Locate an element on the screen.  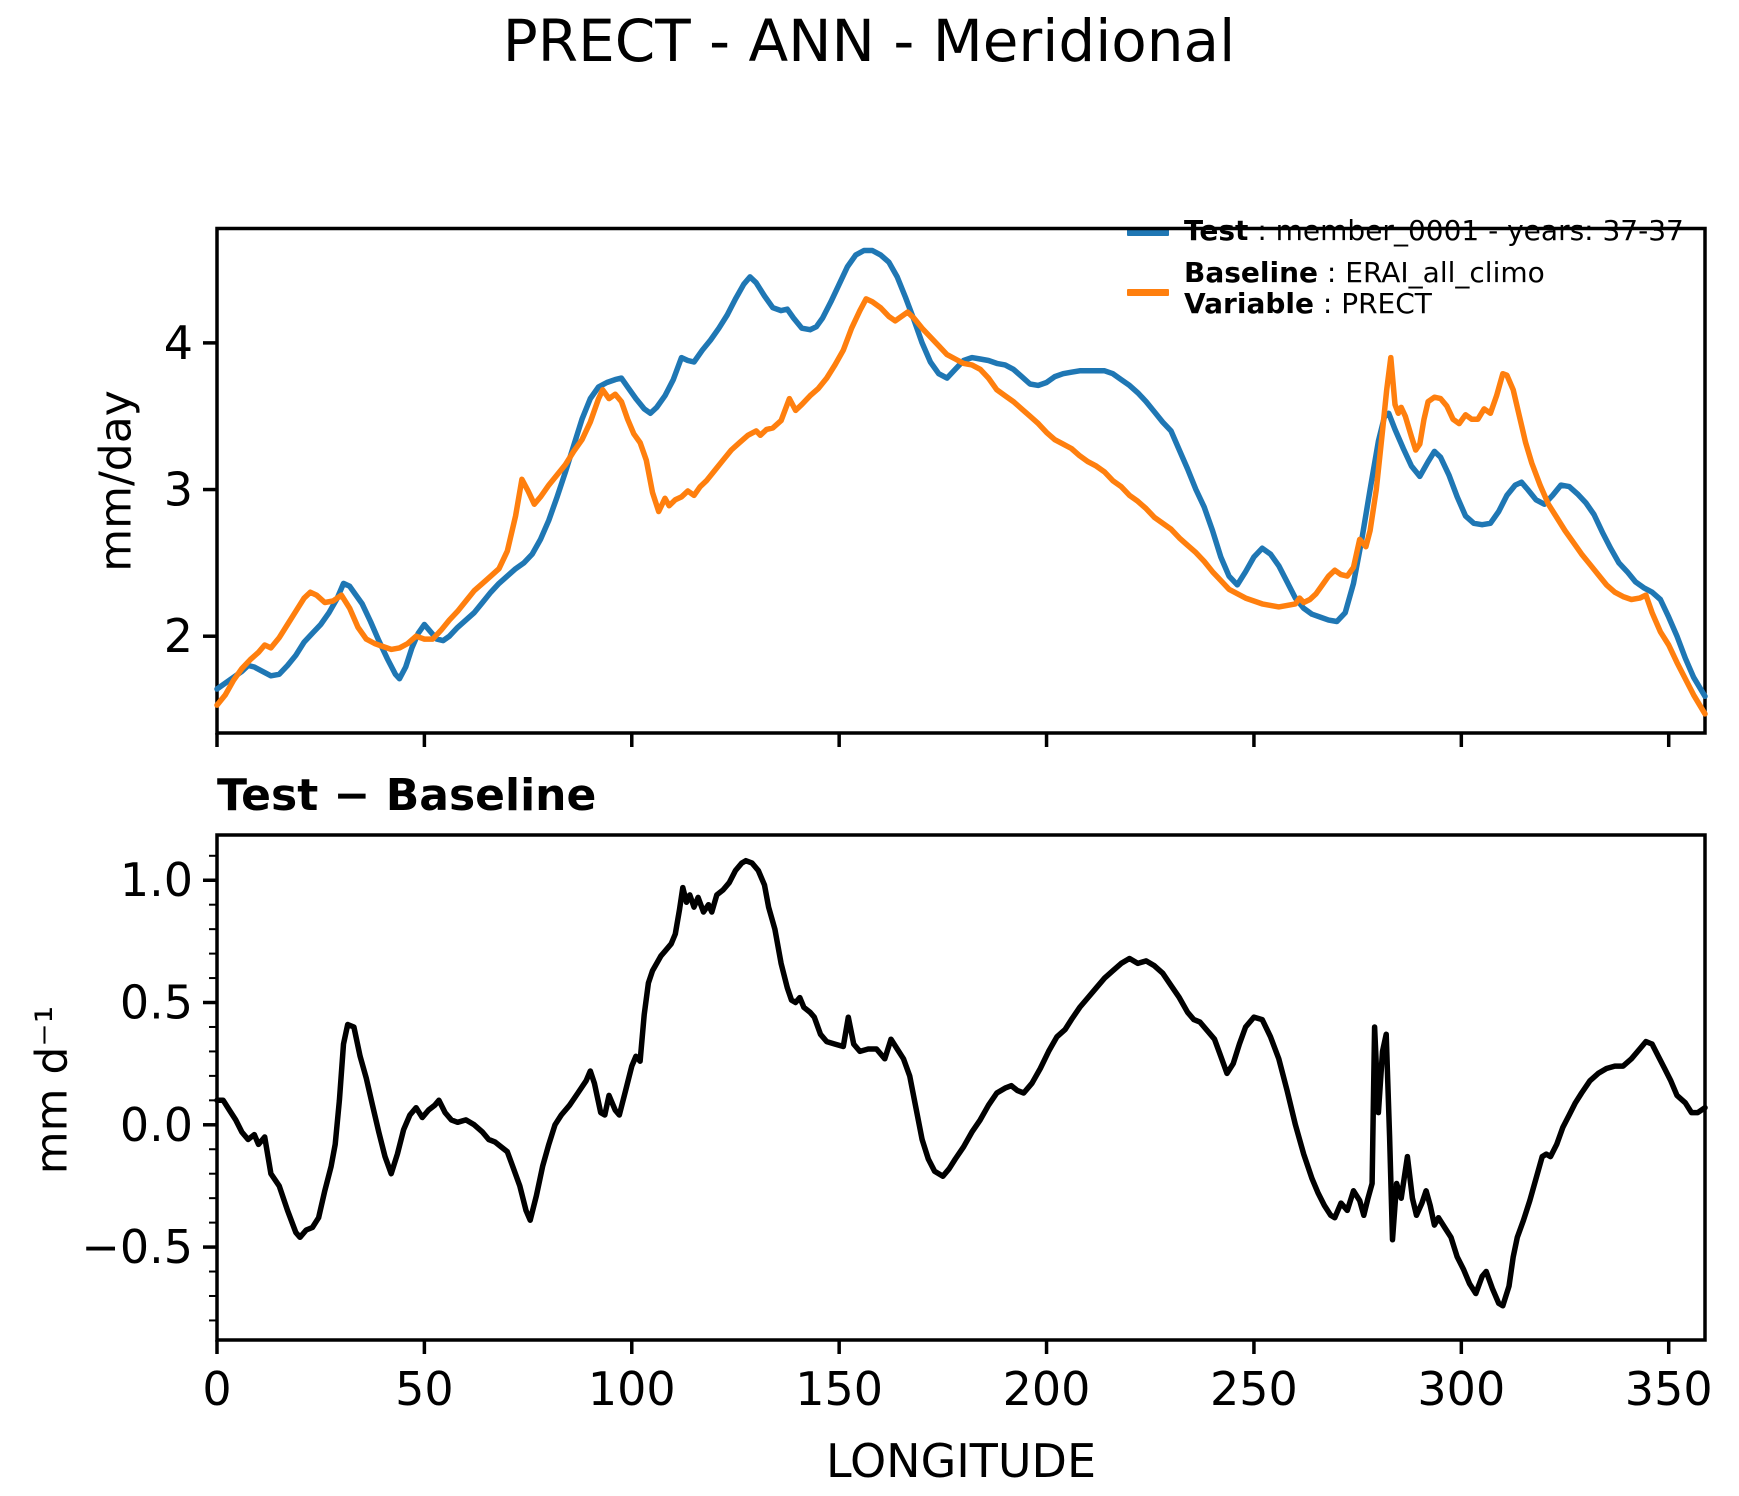
legend-variable-value: : PRECT is located at coordinates (1372, 303).